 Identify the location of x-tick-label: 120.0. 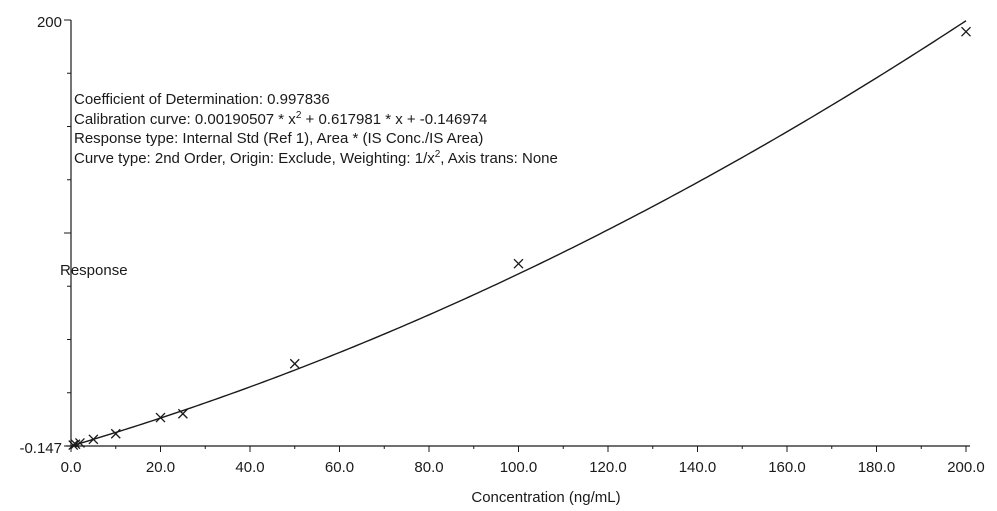
(608, 467).